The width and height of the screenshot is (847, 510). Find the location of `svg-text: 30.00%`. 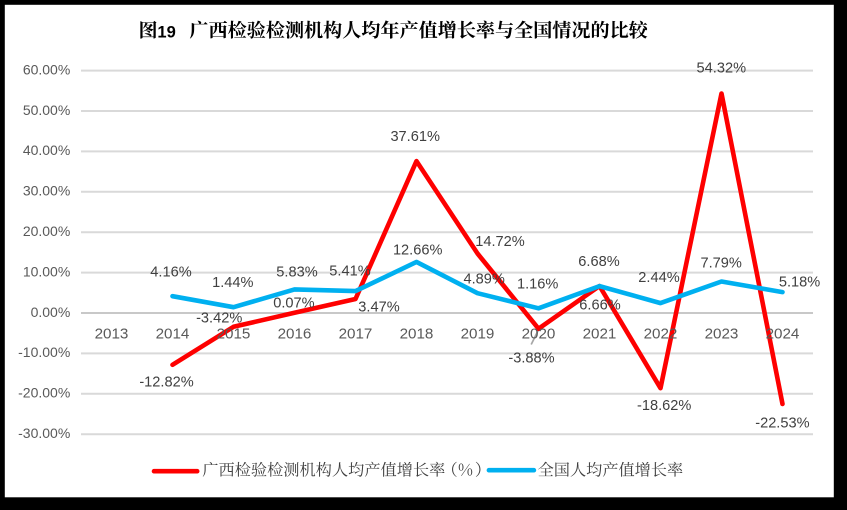

svg-text: 30.00% is located at coordinates (46, 191).